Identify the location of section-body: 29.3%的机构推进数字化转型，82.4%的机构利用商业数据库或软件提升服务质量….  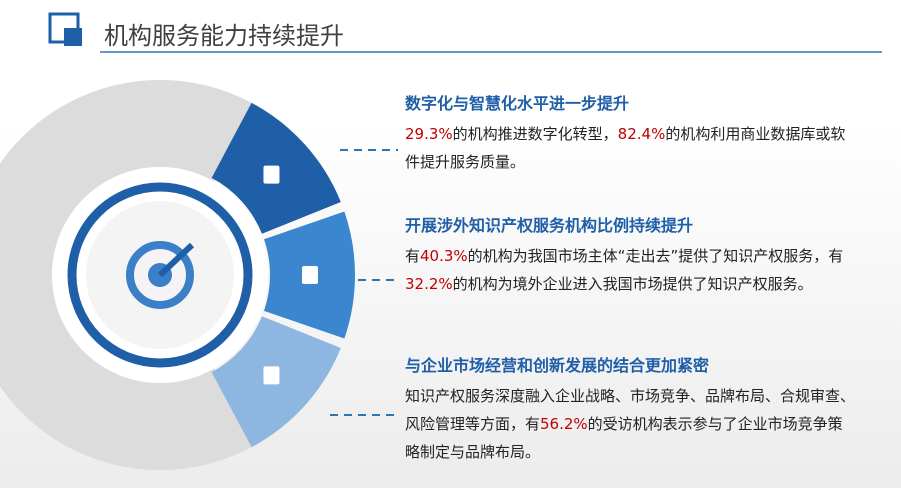
(630, 148).